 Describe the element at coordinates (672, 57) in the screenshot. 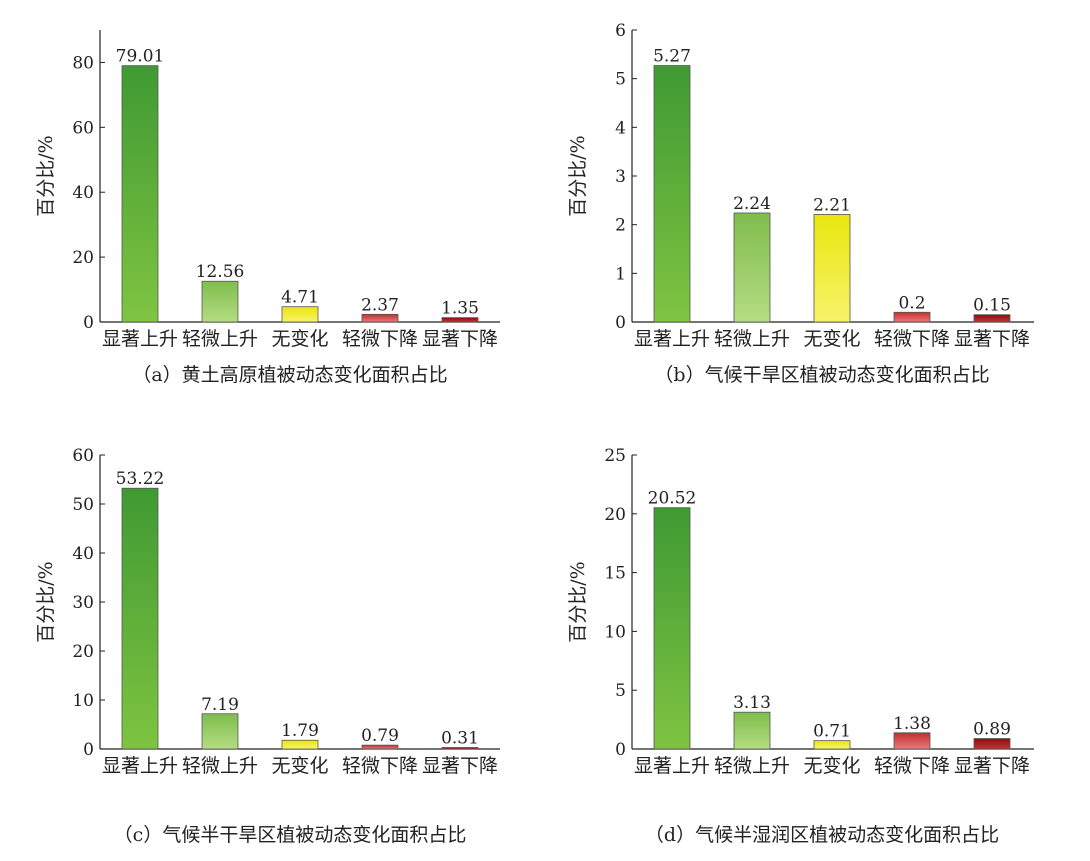

I see `bar-value-label: 5.27` at that location.